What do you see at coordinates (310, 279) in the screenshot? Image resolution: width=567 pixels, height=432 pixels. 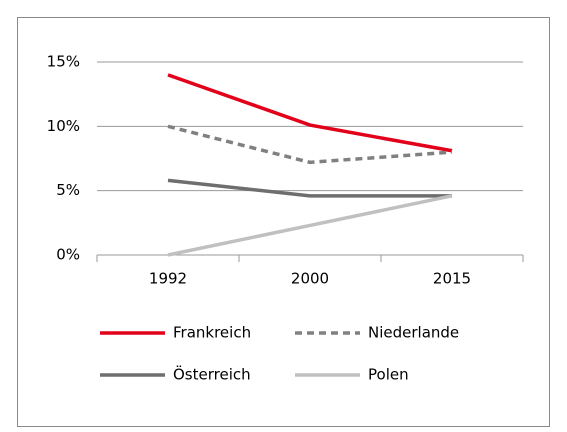 I see `x-tick-label: 2000` at bounding box center [310, 279].